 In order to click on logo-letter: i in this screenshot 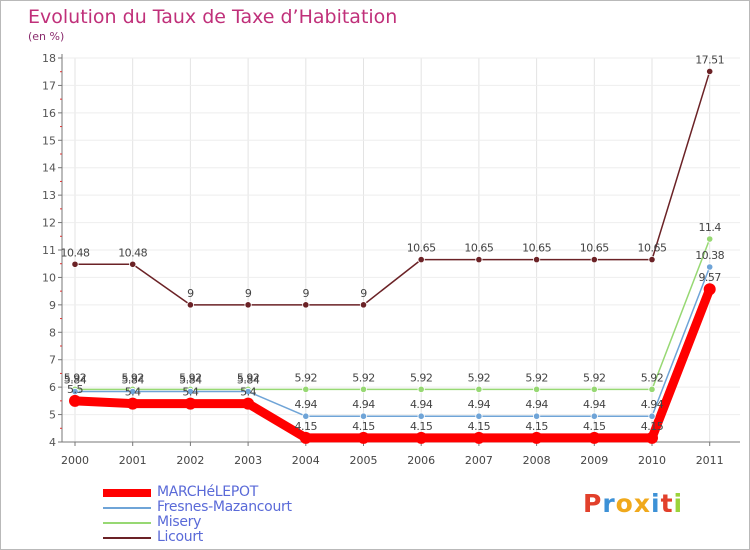, I will do `click(656, 503)`.